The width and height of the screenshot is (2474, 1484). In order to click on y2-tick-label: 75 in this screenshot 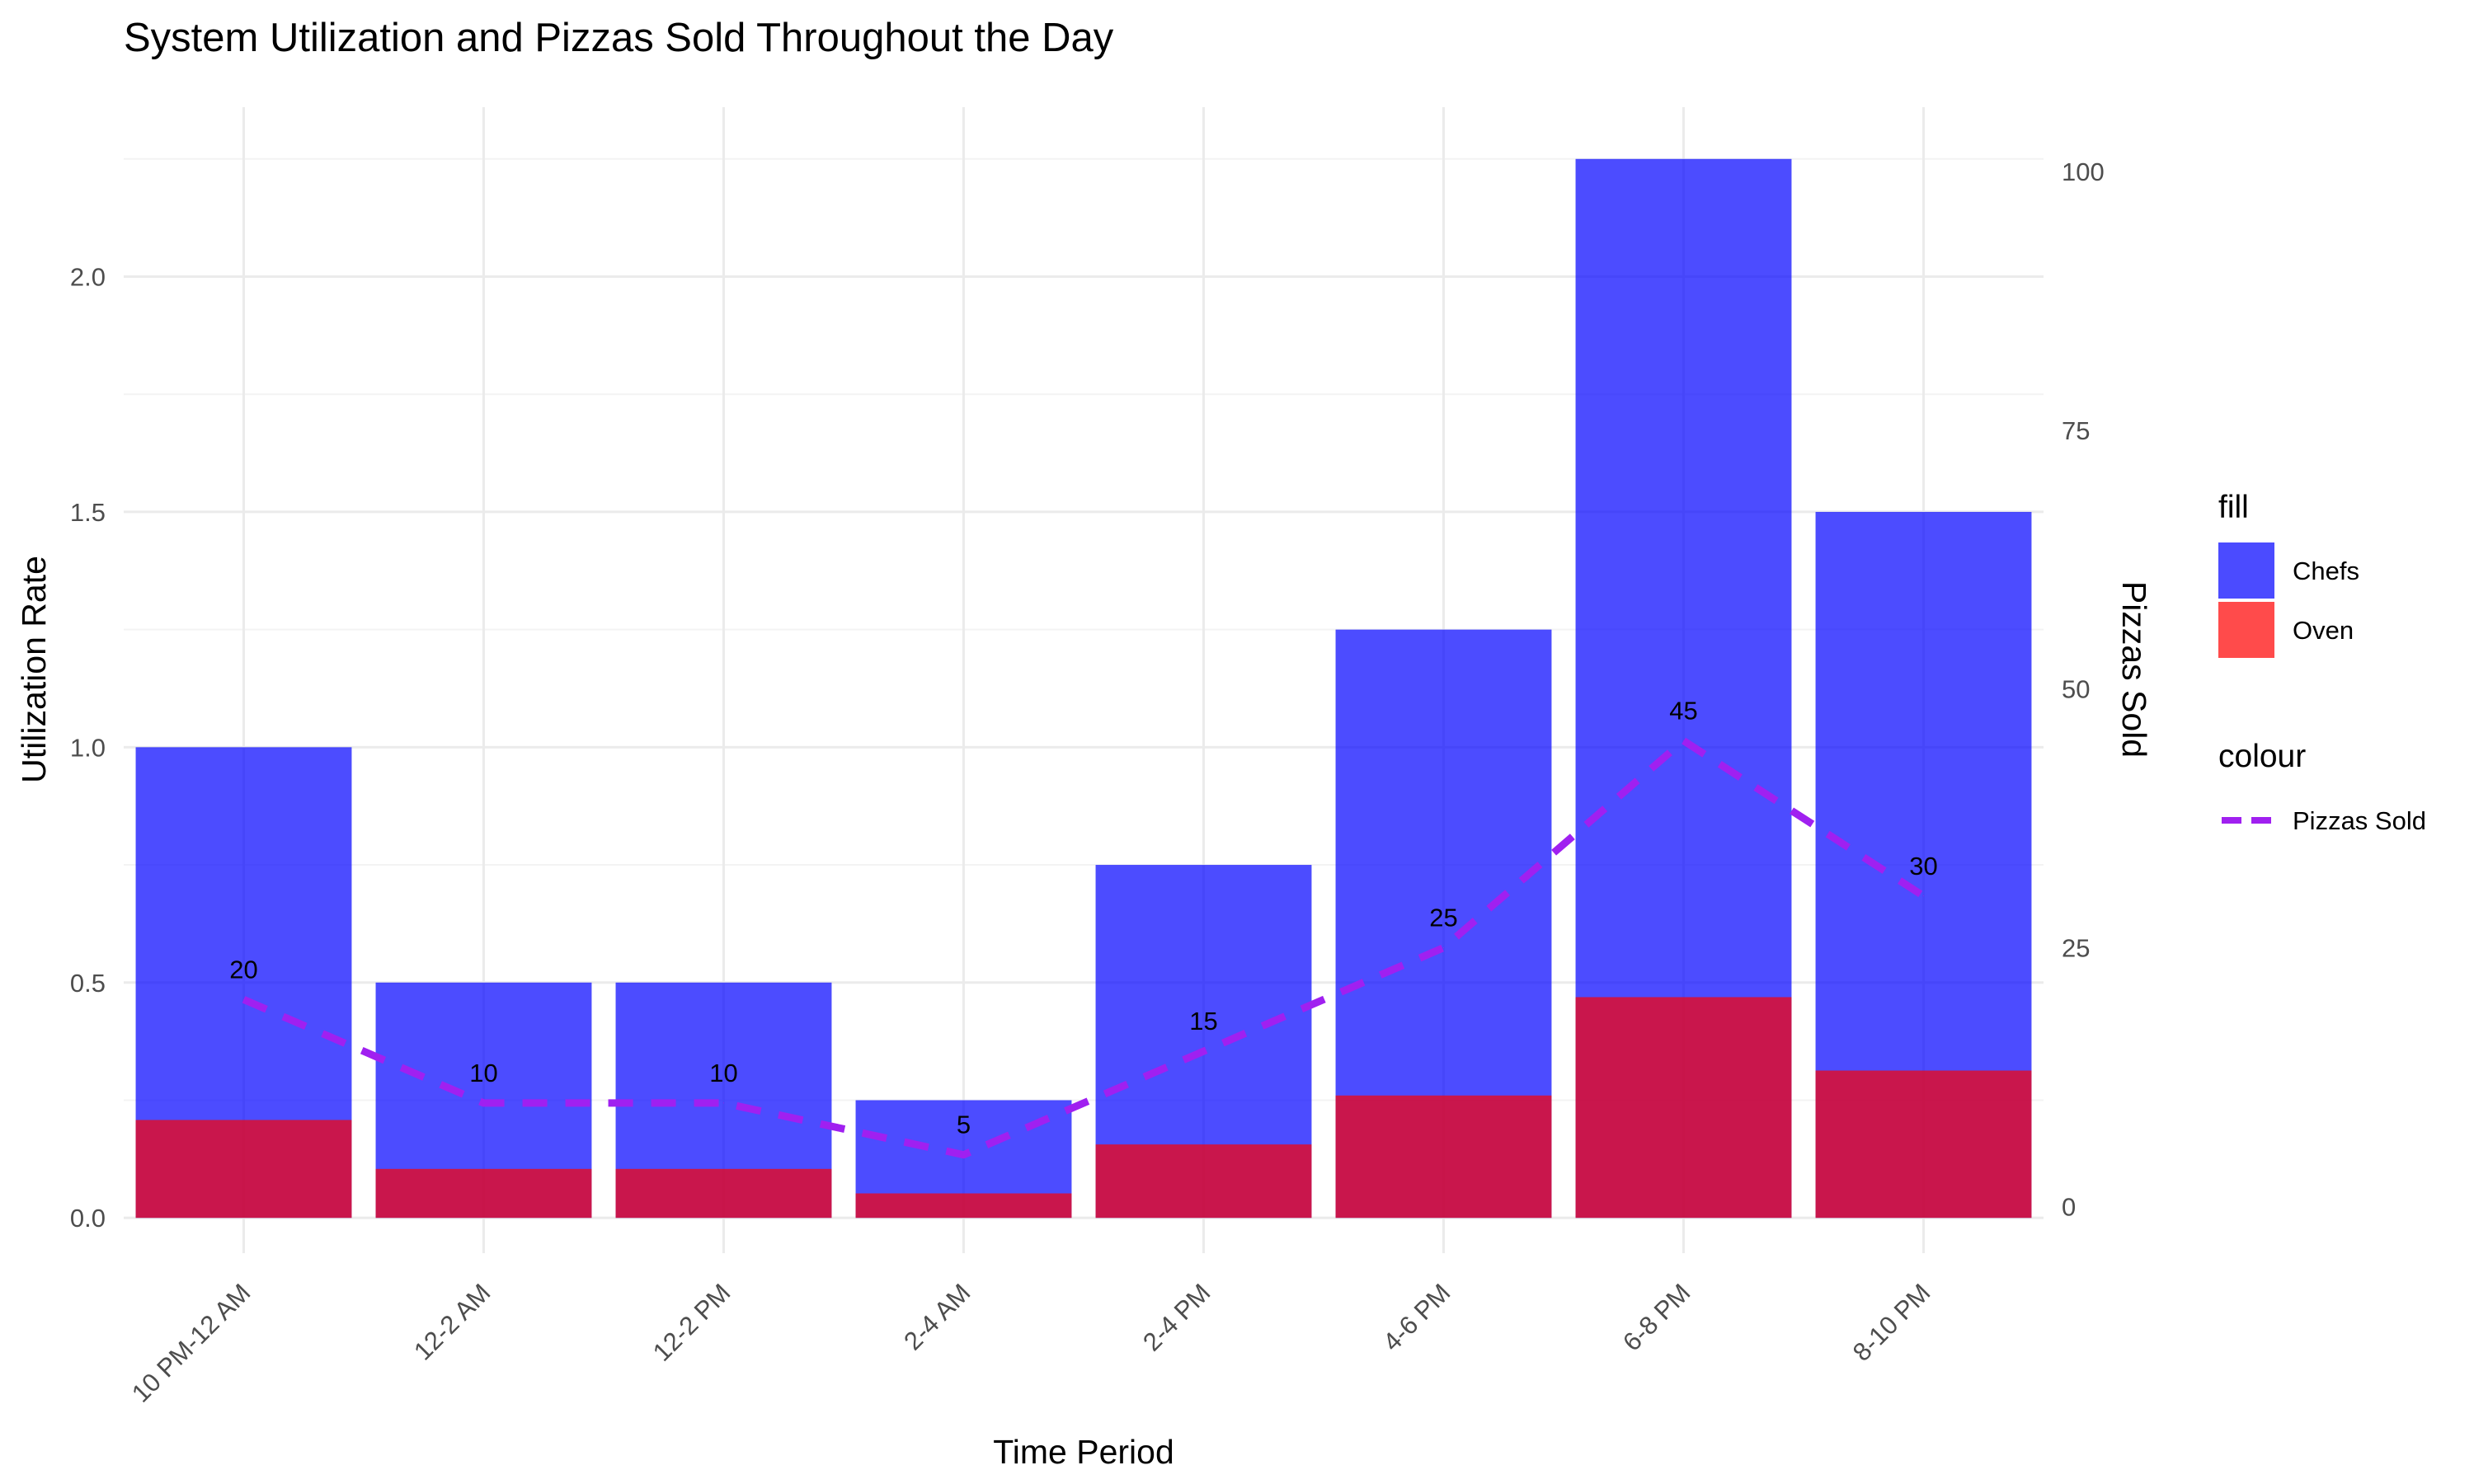, I will do `click(2076, 431)`.